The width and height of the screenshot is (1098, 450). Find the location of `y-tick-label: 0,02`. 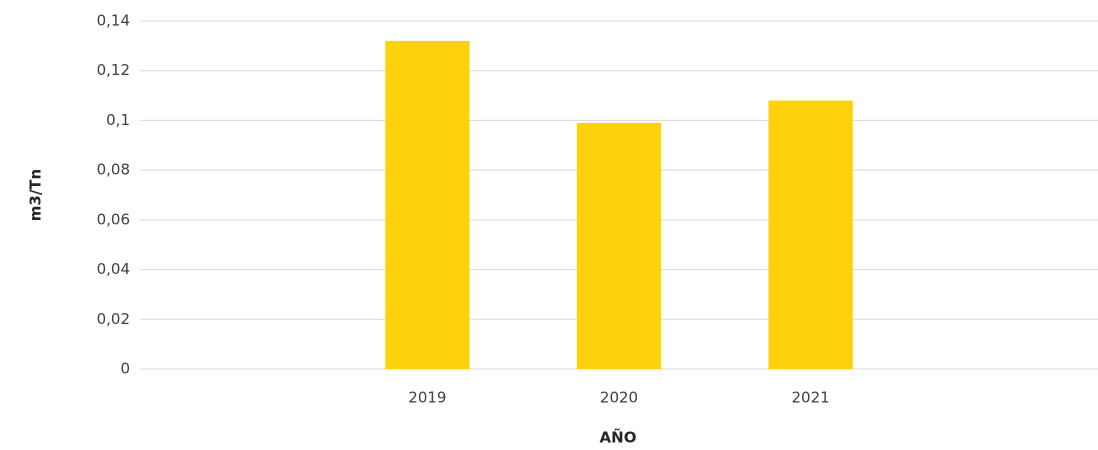

y-tick-label: 0,02 is located at coordinates (113, 319).